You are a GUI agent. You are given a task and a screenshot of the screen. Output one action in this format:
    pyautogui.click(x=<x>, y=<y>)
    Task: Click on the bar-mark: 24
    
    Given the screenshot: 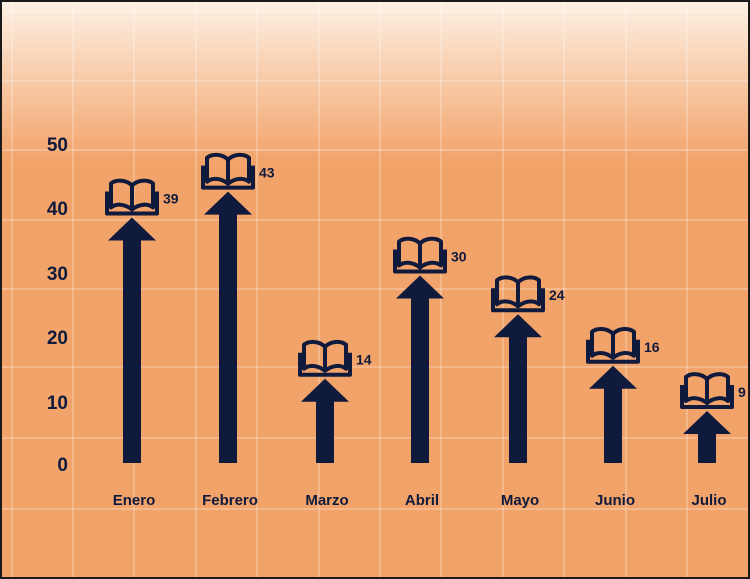 What is the action you would take?
    pyautogui.click(x=528, y=369)
    